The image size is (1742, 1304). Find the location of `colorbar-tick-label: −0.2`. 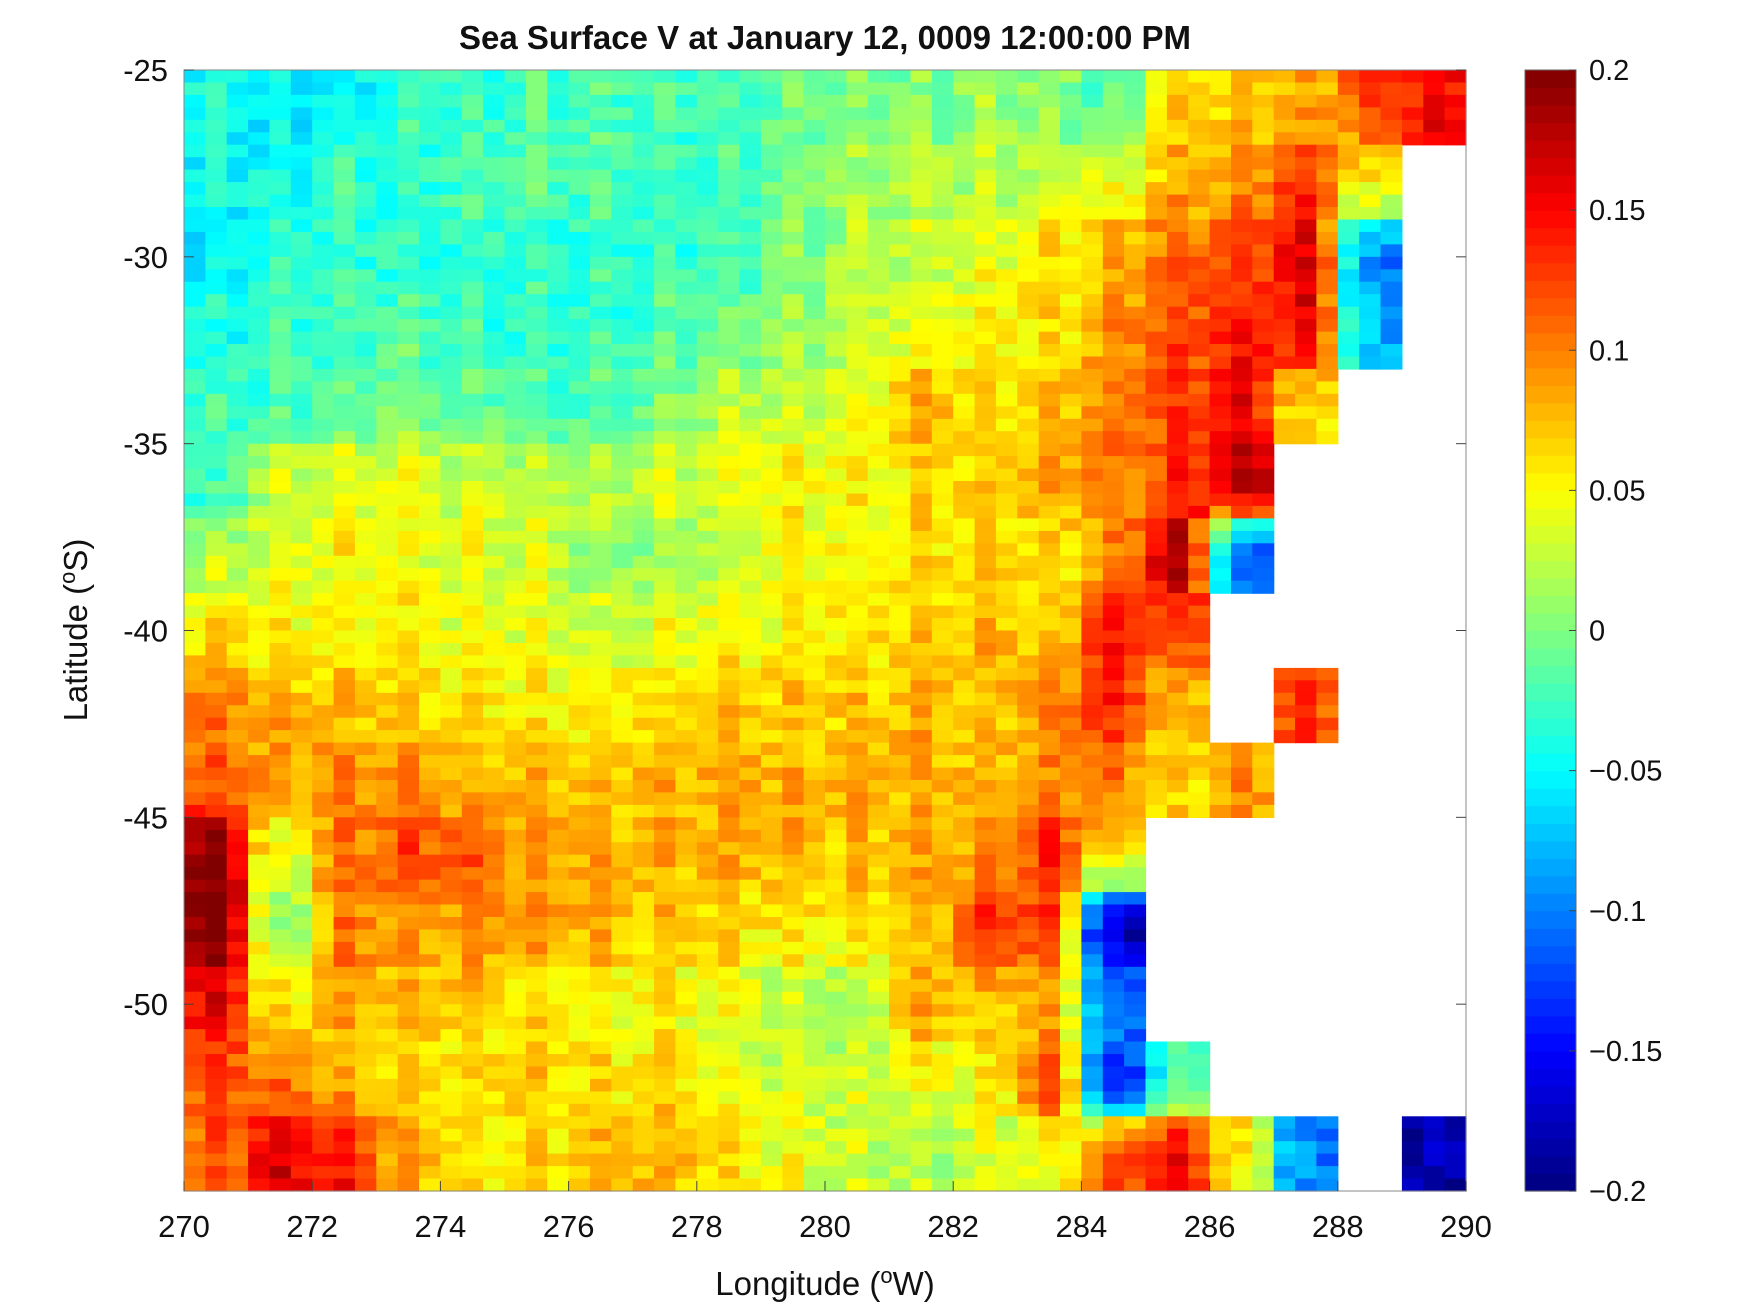

colorbar-tick-label: −0.2 is located at coordinates (1617, 1192).